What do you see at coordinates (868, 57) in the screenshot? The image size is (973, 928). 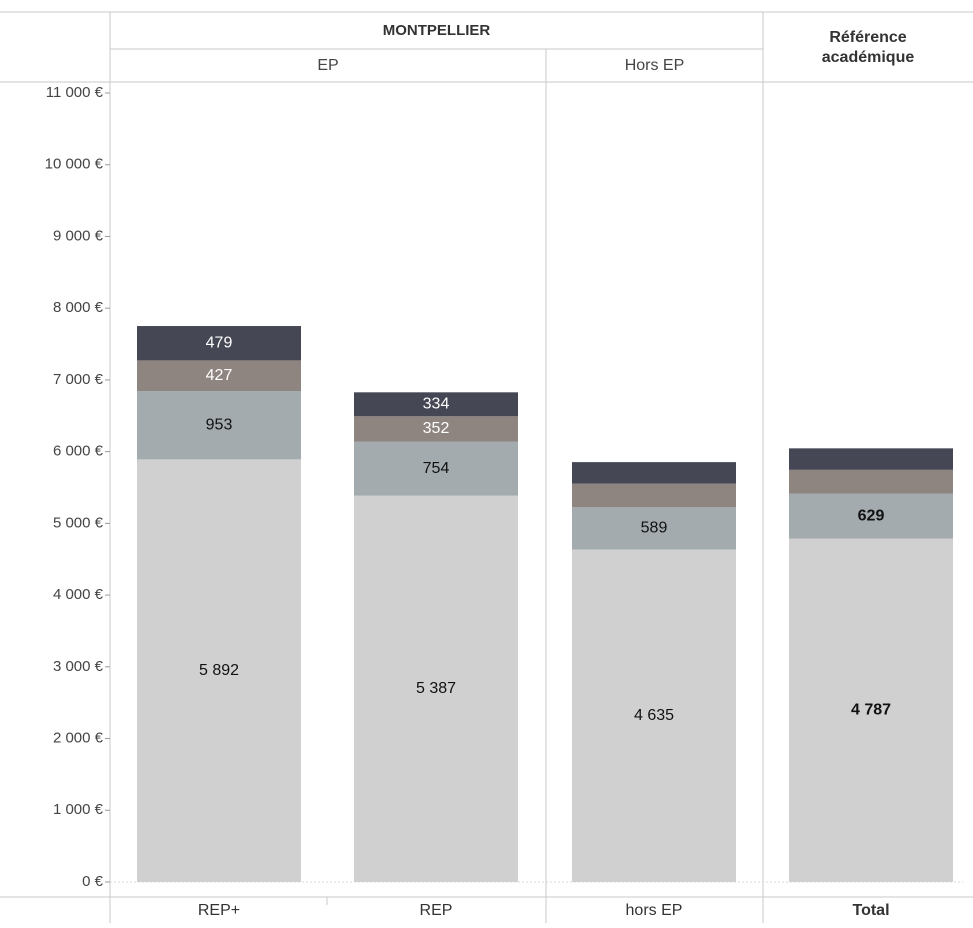 I see `reference-label-line2: académique` at bounding box center [868, 57].